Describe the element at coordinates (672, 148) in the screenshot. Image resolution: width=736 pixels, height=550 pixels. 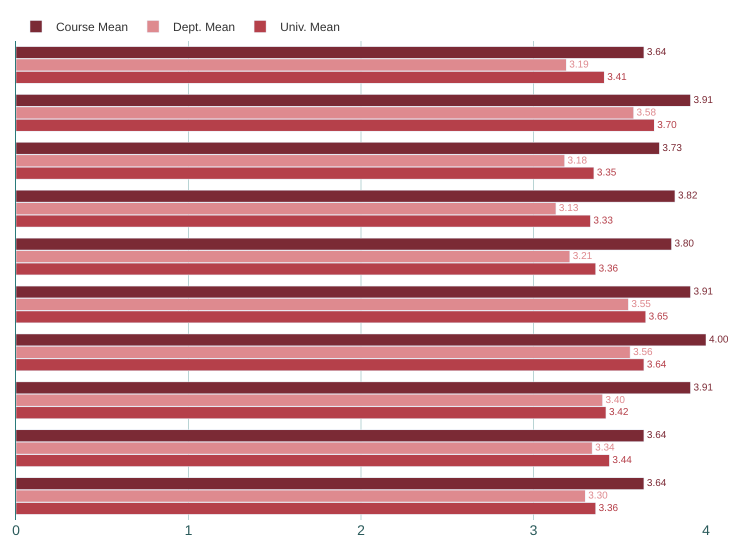
I see `data-label: 3.73` at that location.